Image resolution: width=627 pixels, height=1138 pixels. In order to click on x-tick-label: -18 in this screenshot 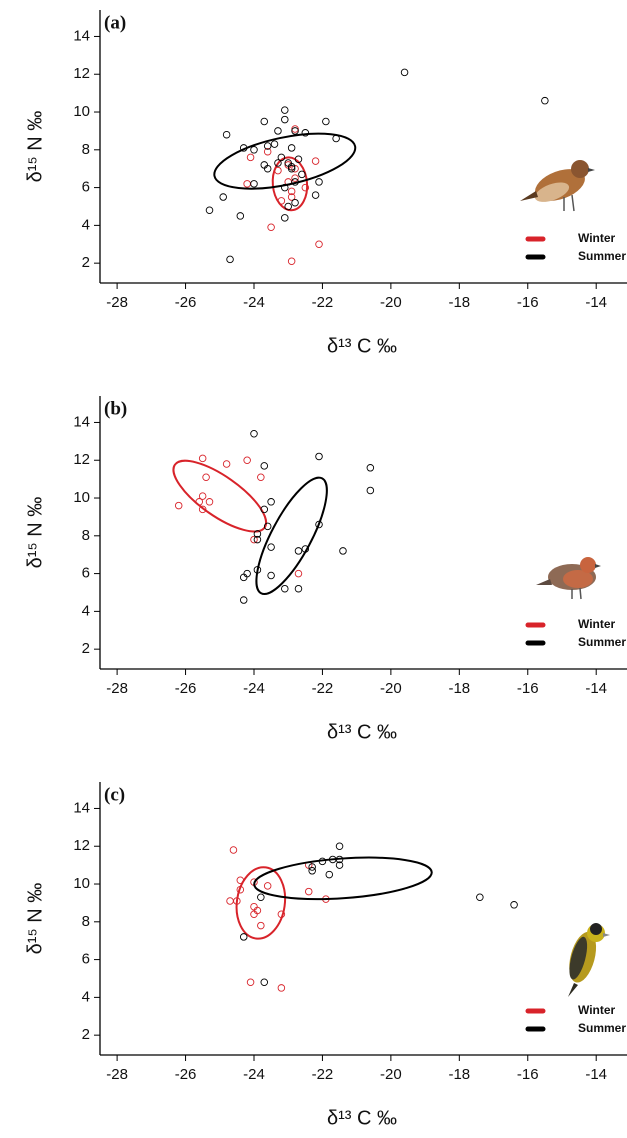, I will do `click(459, 302)`.